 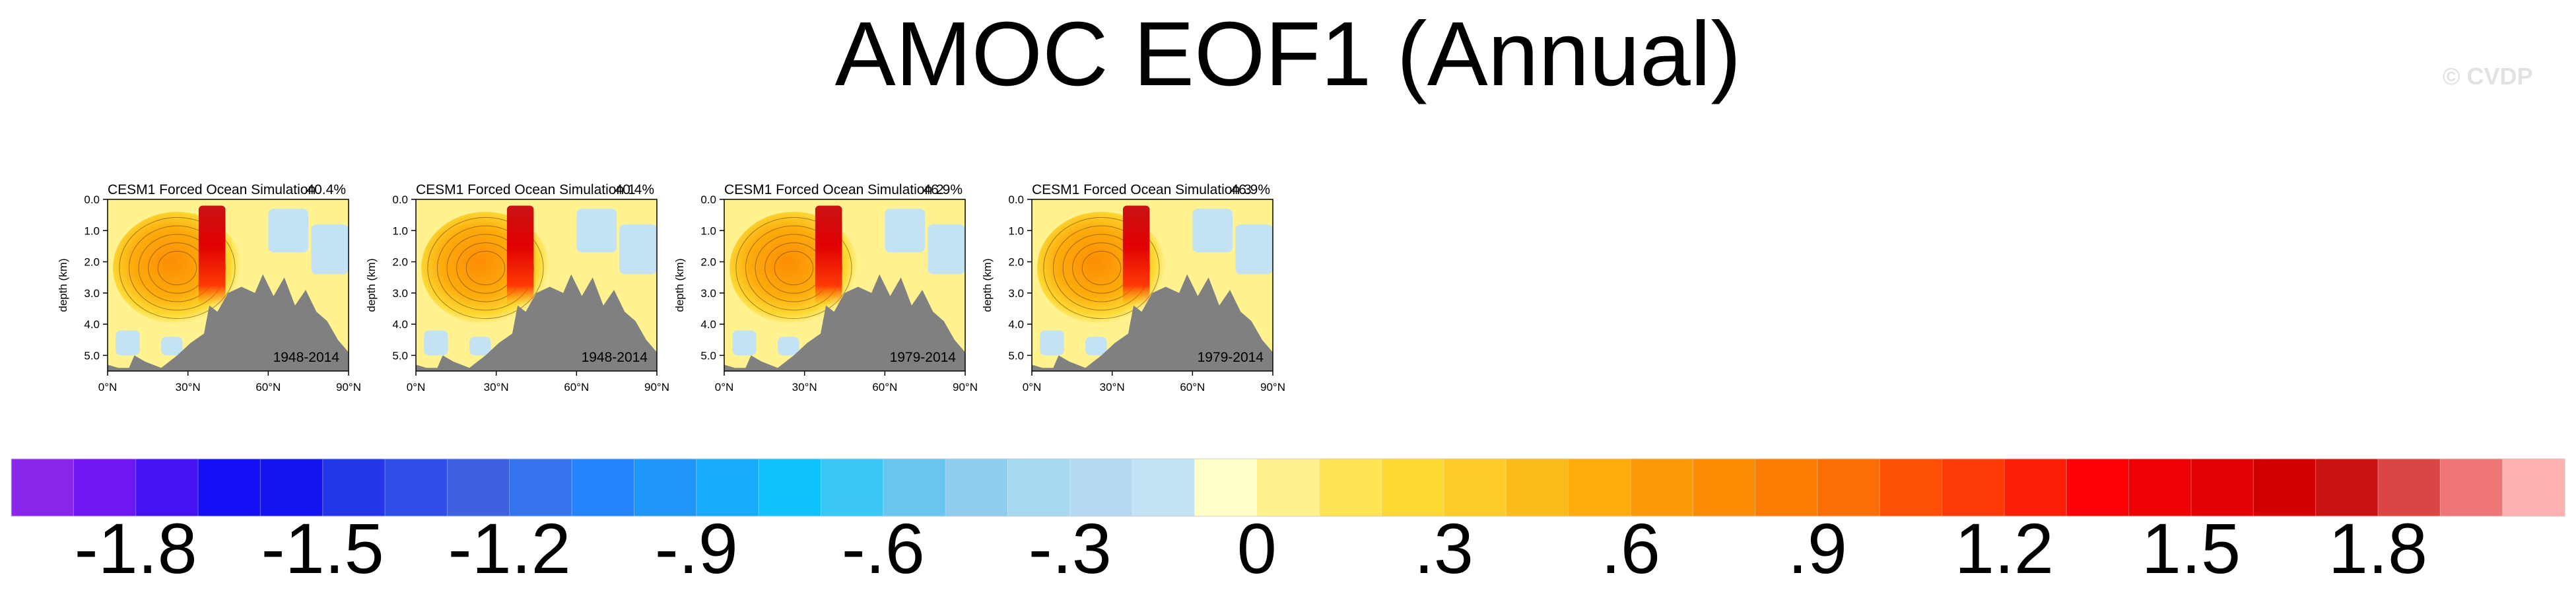 What do you see at coordinates (615, 357) in the screenshot?
I see `panel-period: 1948-2014` at bounding box center [615, 357].